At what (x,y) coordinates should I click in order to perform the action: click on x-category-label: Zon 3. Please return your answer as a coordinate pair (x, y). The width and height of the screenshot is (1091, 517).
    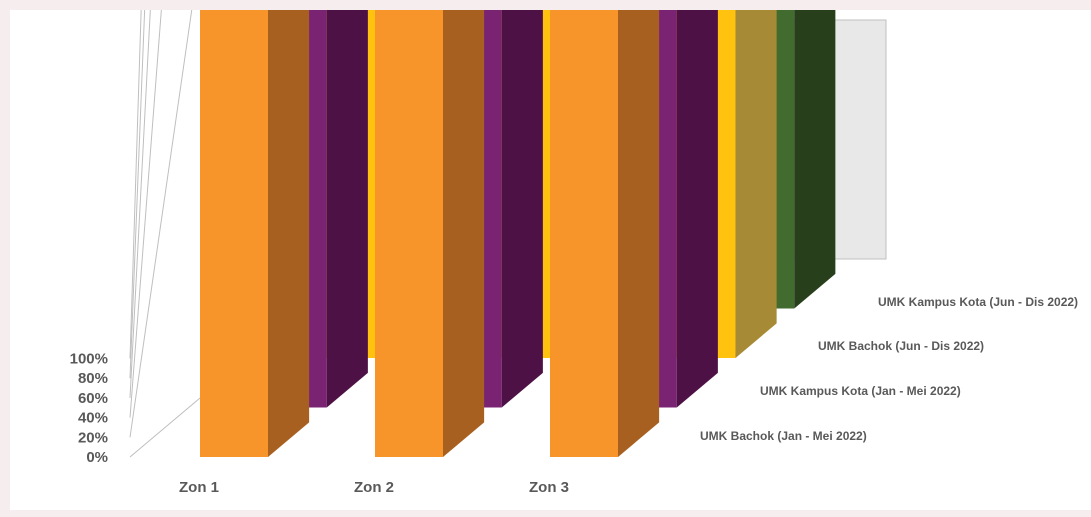
    Looking at the image, I should click on (549, 487).